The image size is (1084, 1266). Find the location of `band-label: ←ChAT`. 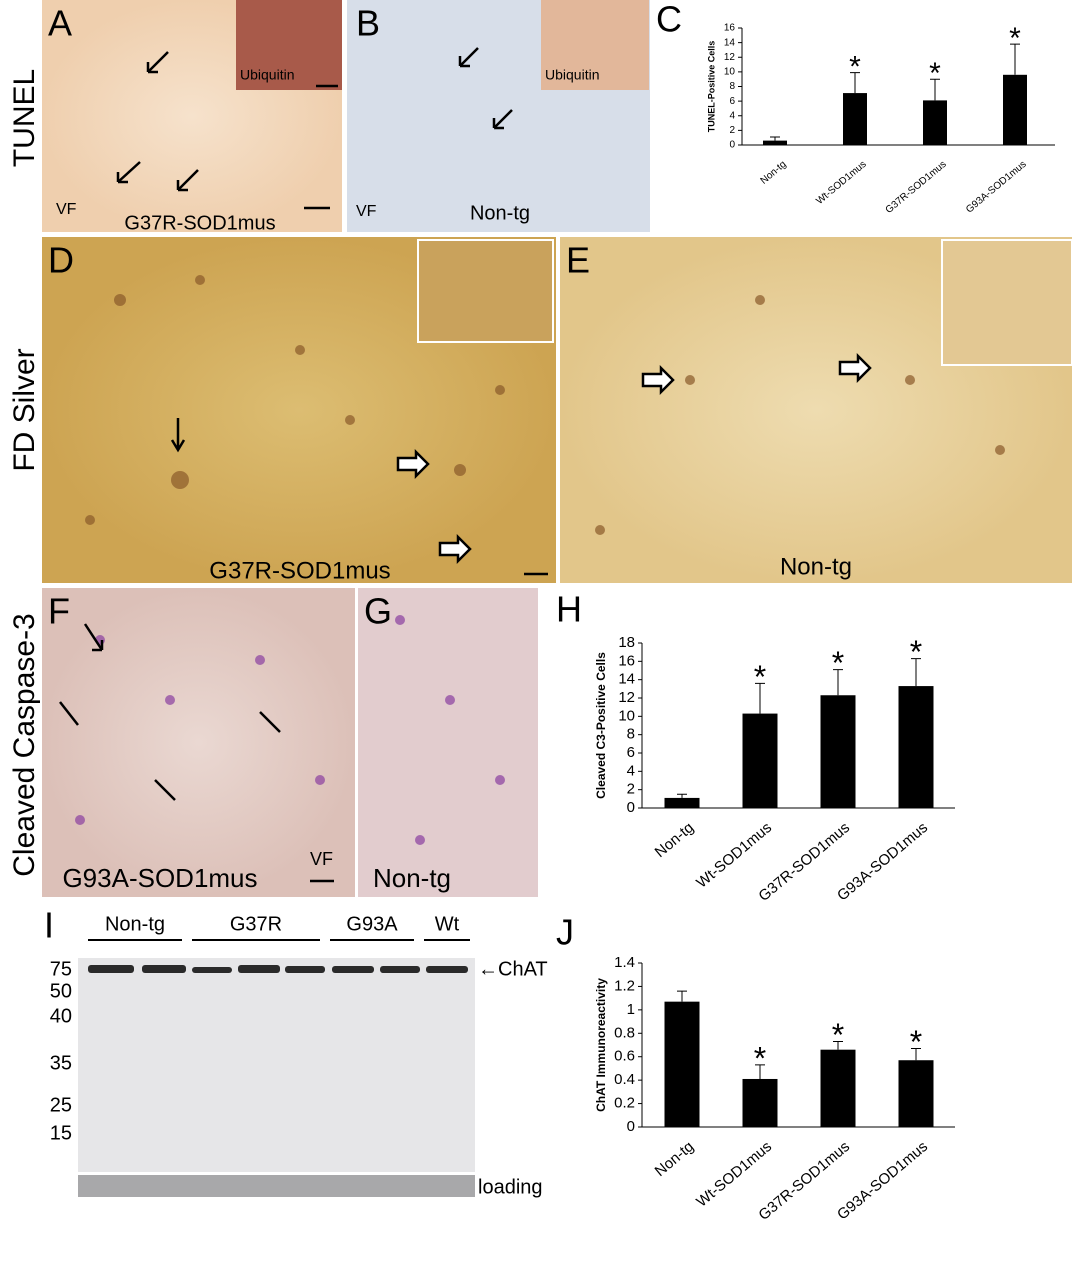

band-label: ←ChAT is located at coordinates (513, 969).